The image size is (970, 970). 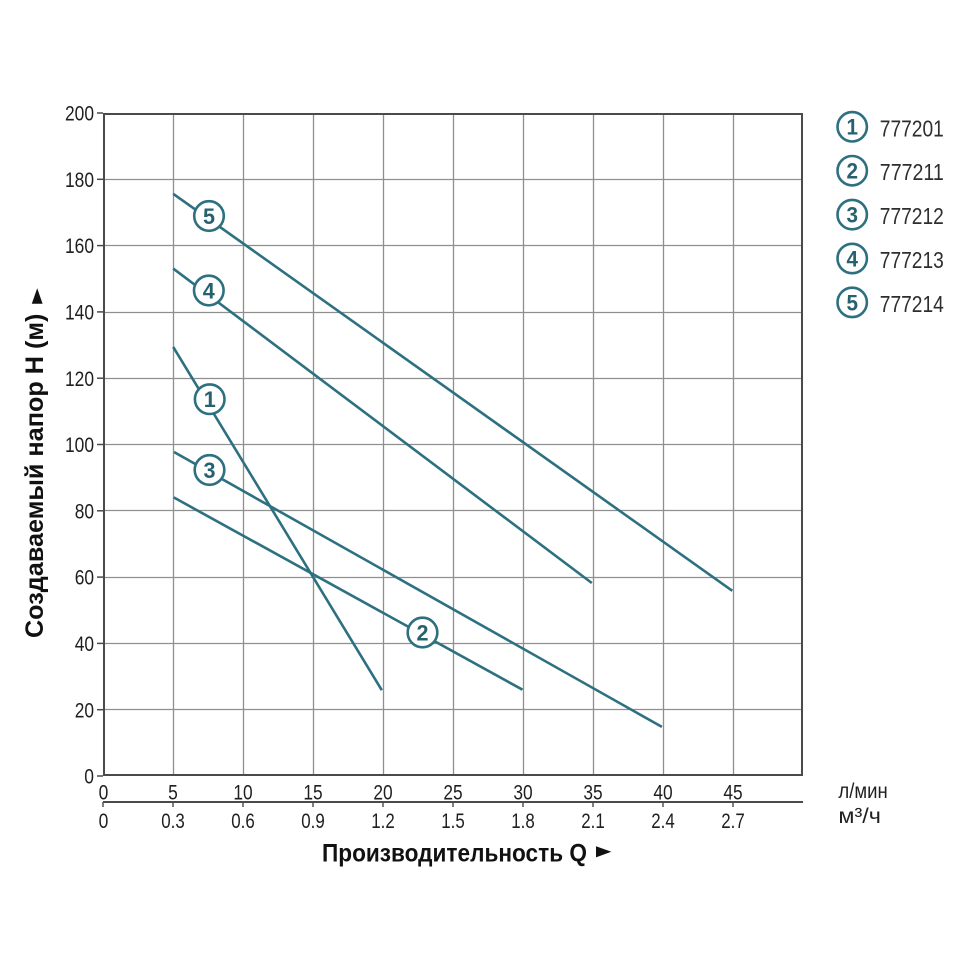 What do you see at coordinates (862, 791) in the screenshot?
I see `svg-text: л/мин` at bounding box center [862, 791].